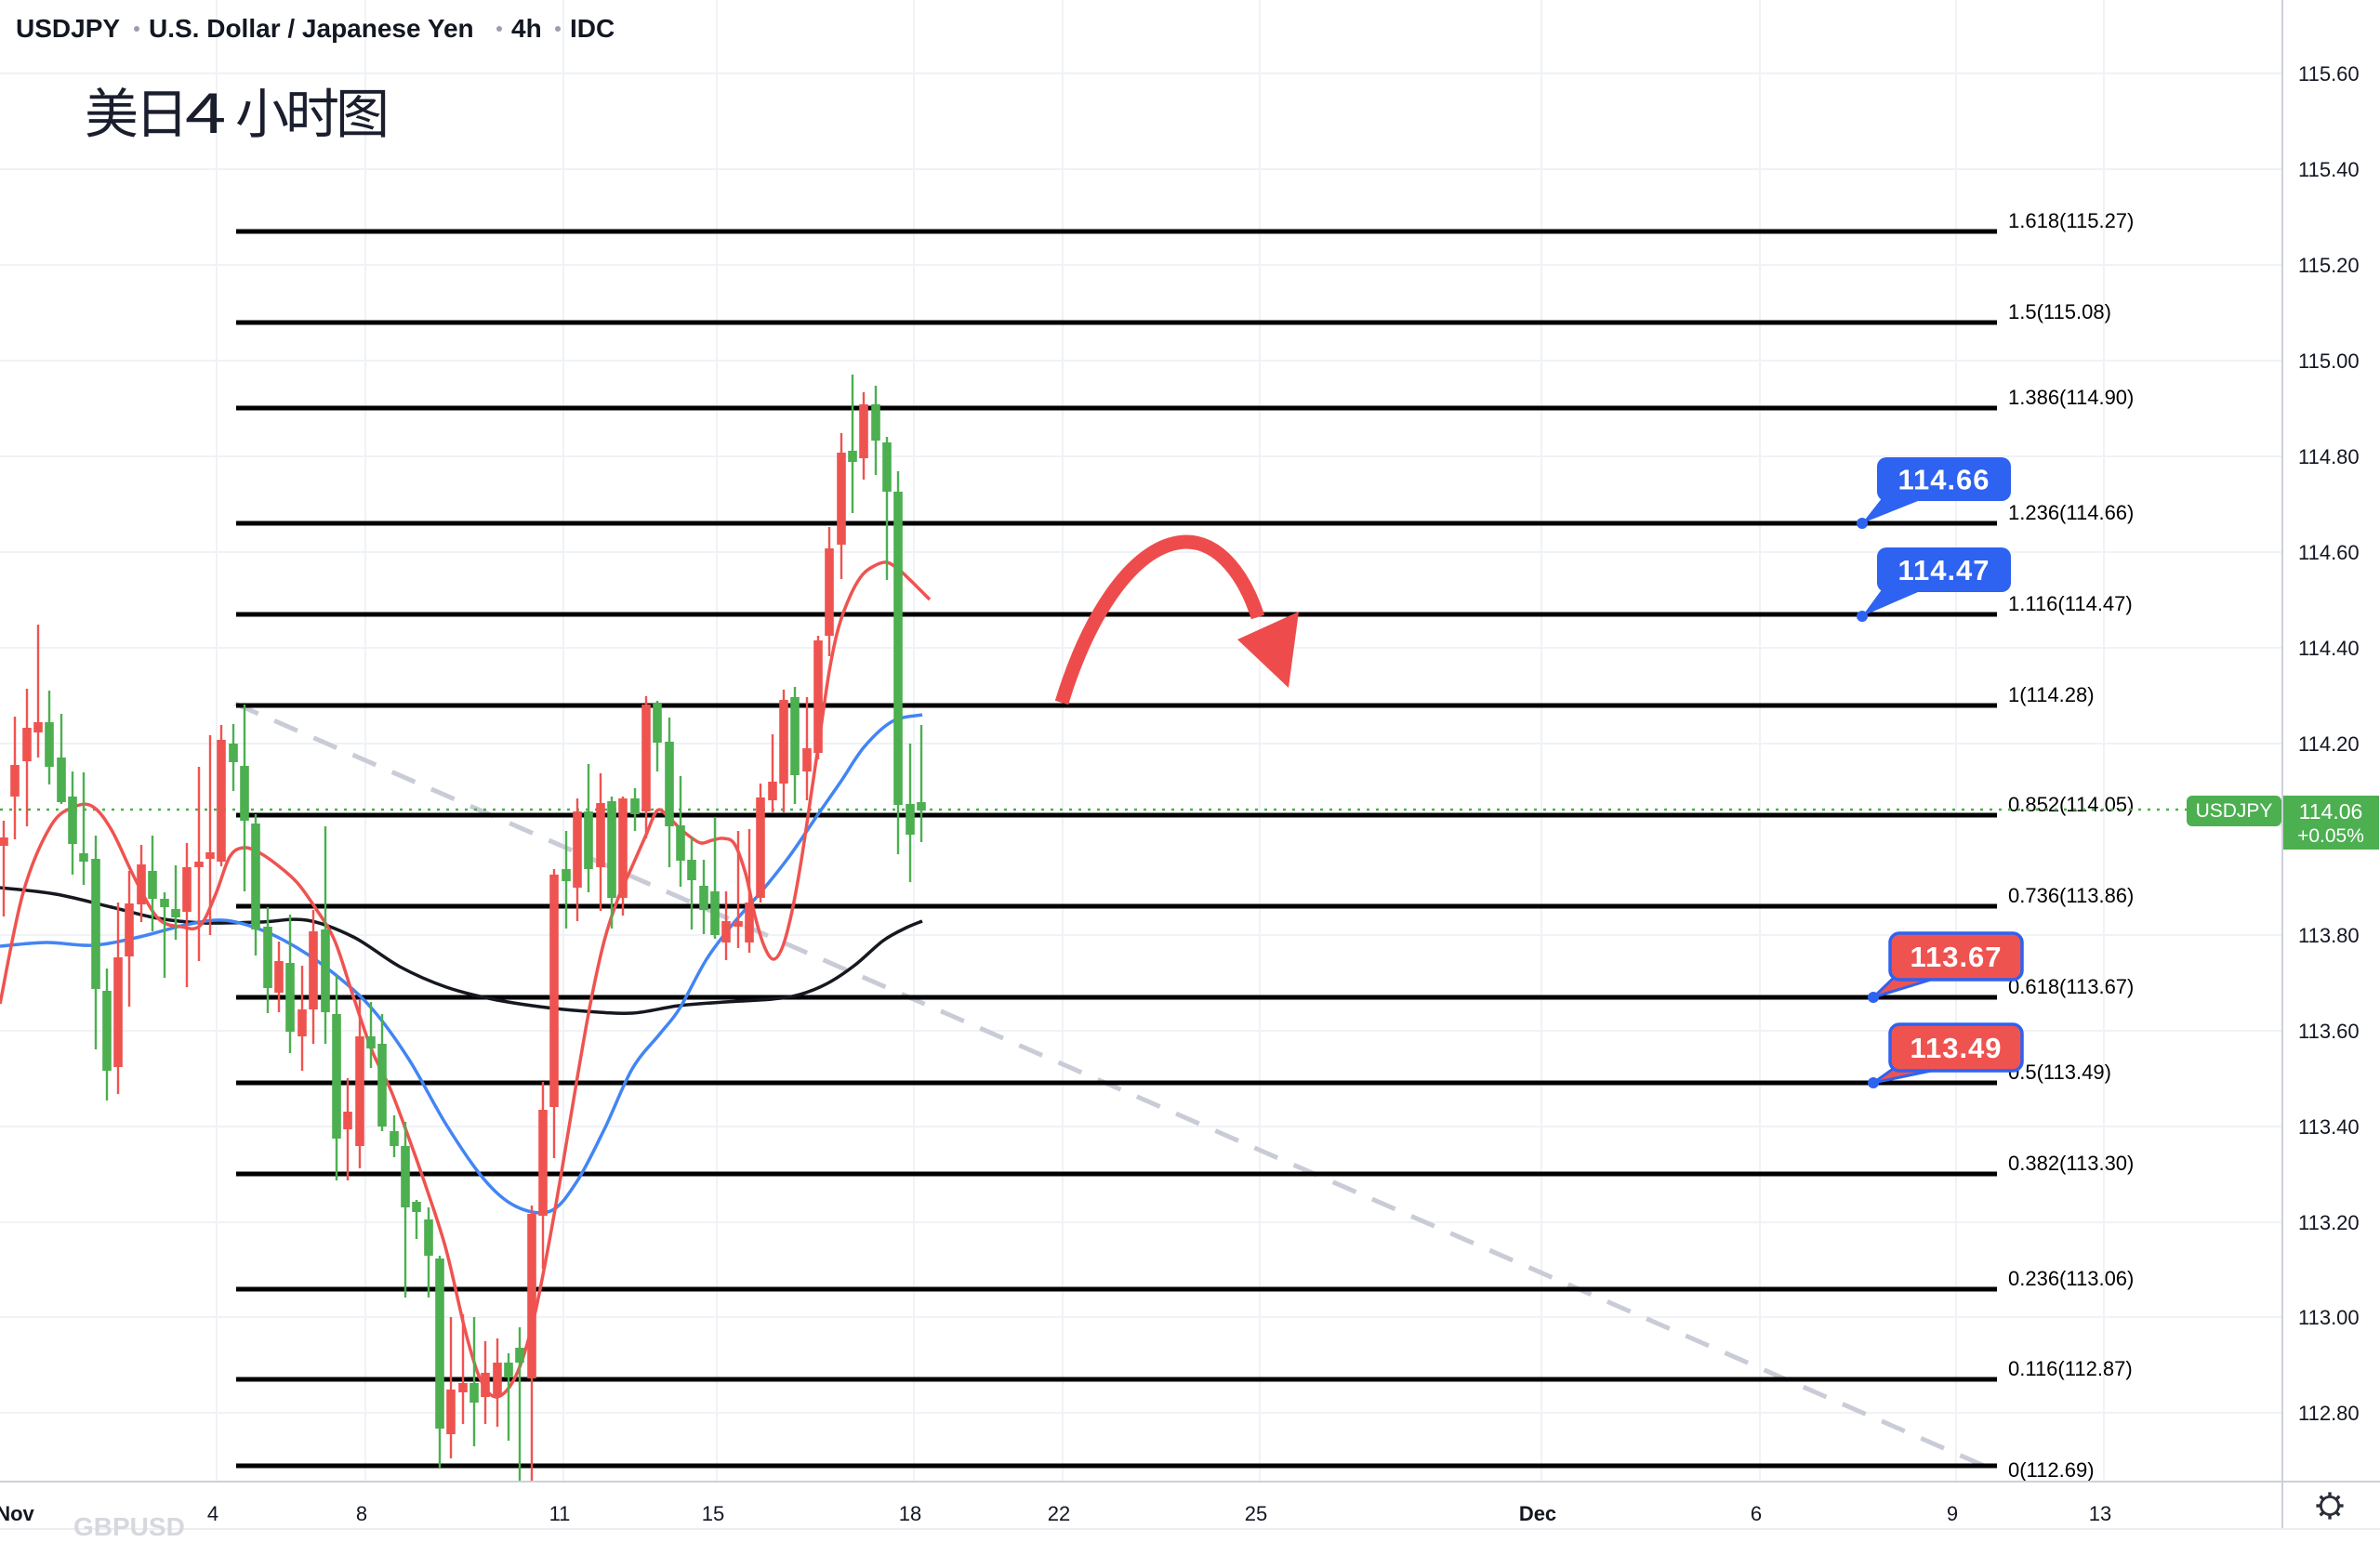 The height and width of the screenshot is (1542, 2380). What do you see at coordinates (2329, 1317) in the screenshot?
I see `svg-text: 113.00` at bounding box center [2329, 1317].